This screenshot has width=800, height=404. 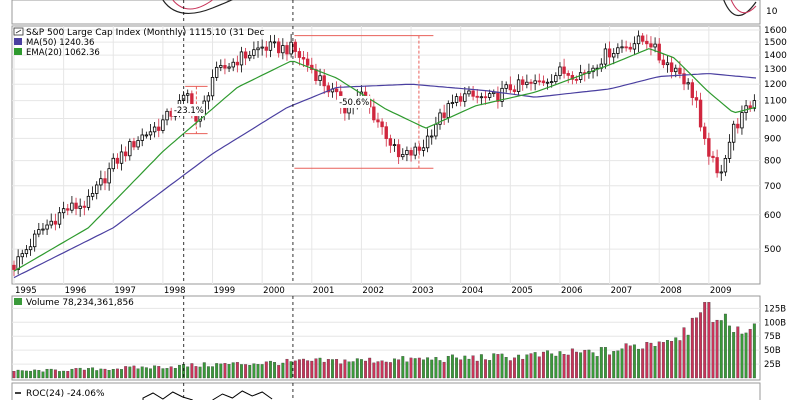 I want to click on ma50-legend-label: MA(50) 1240.36, so click(x=60, y=43).